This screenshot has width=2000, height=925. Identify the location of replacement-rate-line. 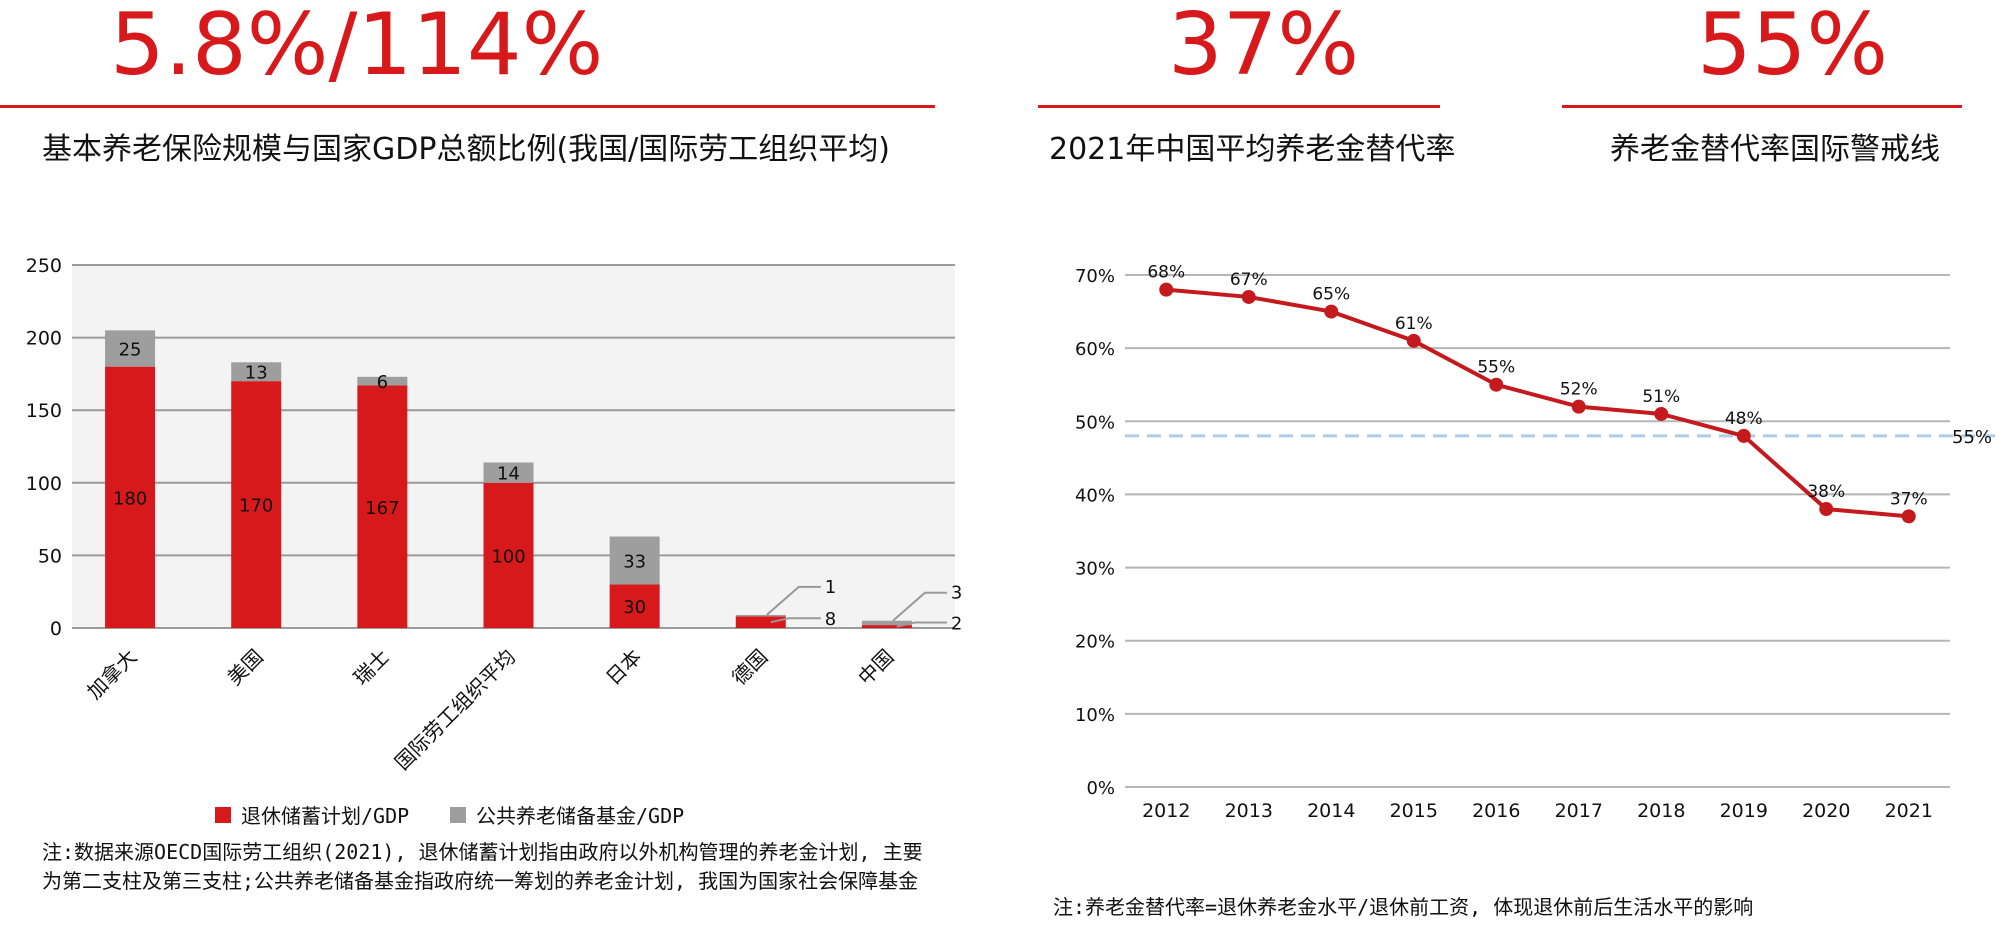
(1537, 403).